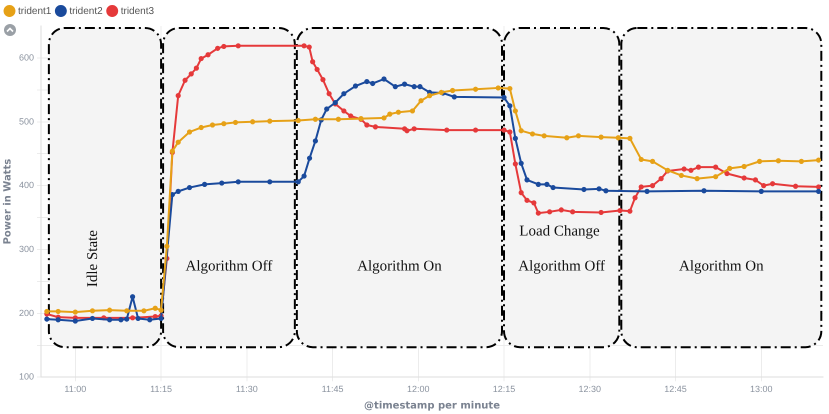 This screenshot has height=414, width=829. What do you see at coordinates (8, 201) in the screenshot?
I see `y-axis-title: Power in Watts` at bounding box center [8, 201].